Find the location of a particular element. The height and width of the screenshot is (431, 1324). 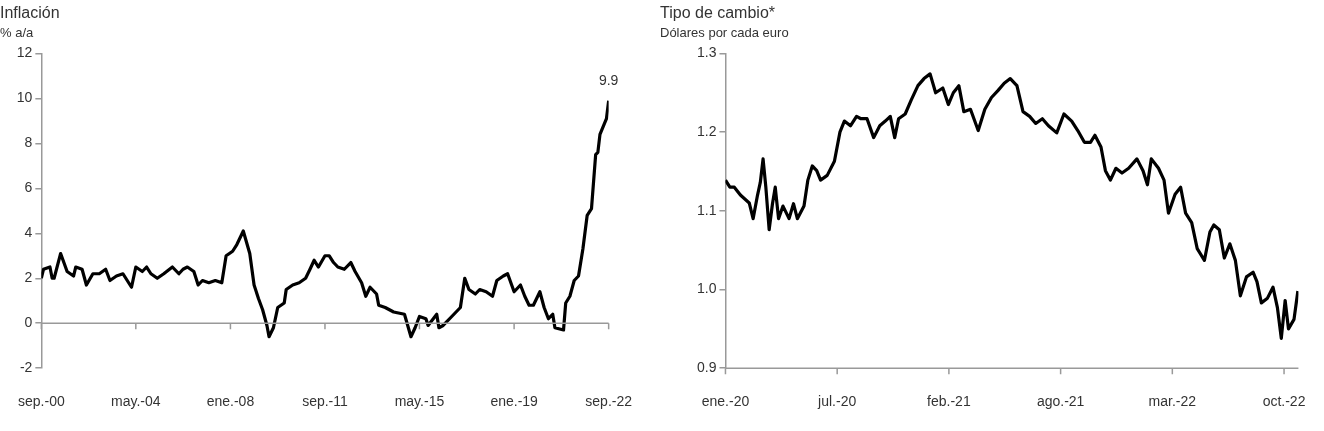

x-tick-label: ene.-08 is located at coordinates (230, 401).